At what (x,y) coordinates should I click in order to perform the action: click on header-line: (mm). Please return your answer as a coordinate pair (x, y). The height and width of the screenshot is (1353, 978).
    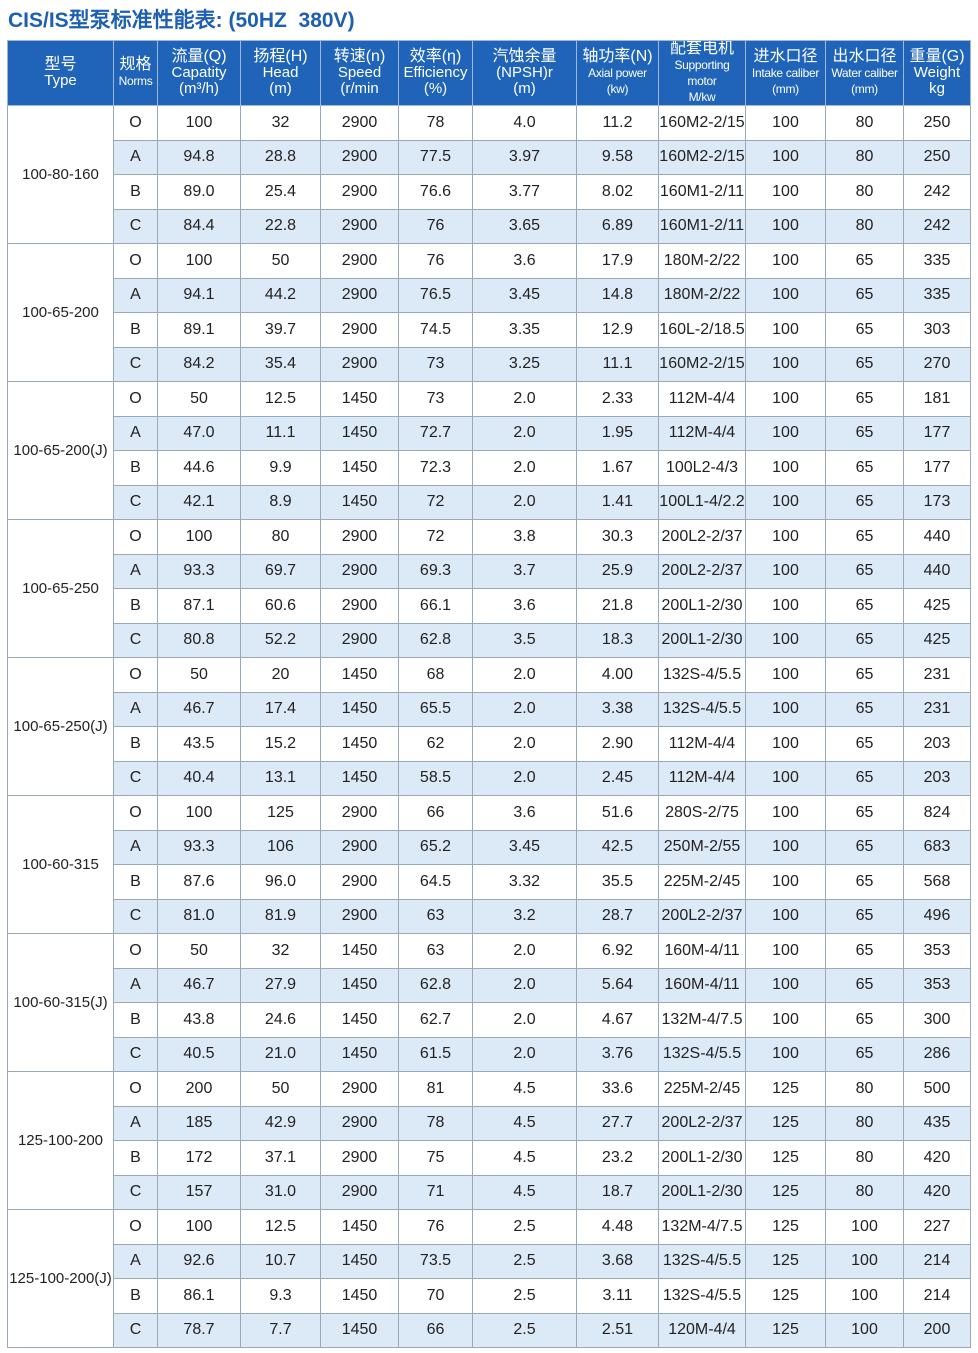
    Looking at the image, I should click on (785, 89).